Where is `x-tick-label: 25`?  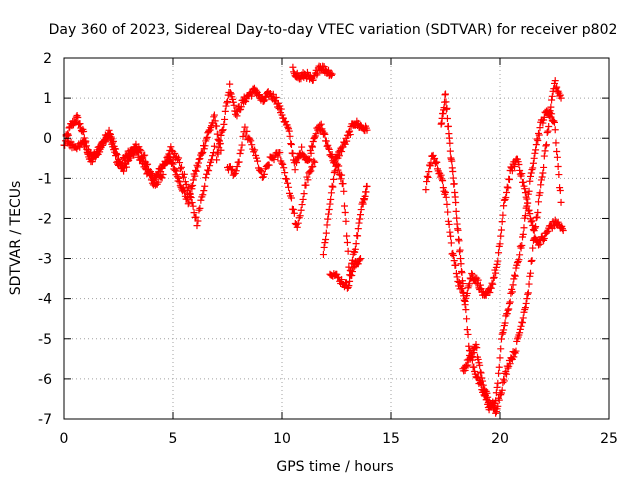
x-tick-label: 25 is located at coordinates (609, 439).